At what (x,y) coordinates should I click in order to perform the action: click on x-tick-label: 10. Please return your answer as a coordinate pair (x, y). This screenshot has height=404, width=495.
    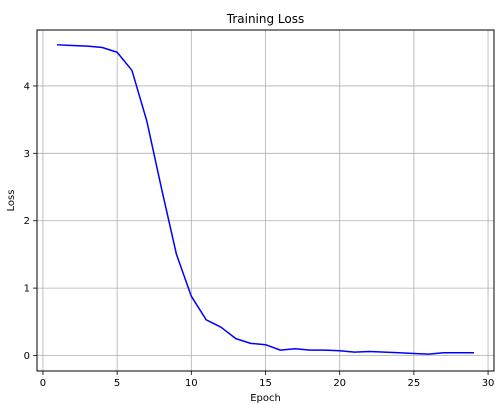
    Looking at the image, I should click on (191, 383).